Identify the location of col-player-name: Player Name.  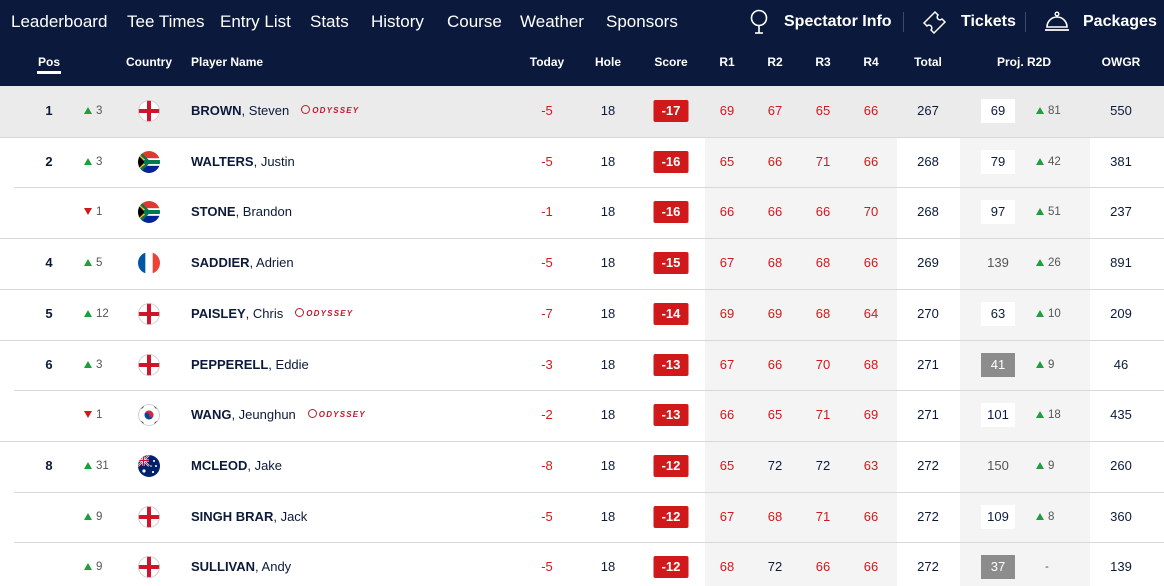
(227, 62).